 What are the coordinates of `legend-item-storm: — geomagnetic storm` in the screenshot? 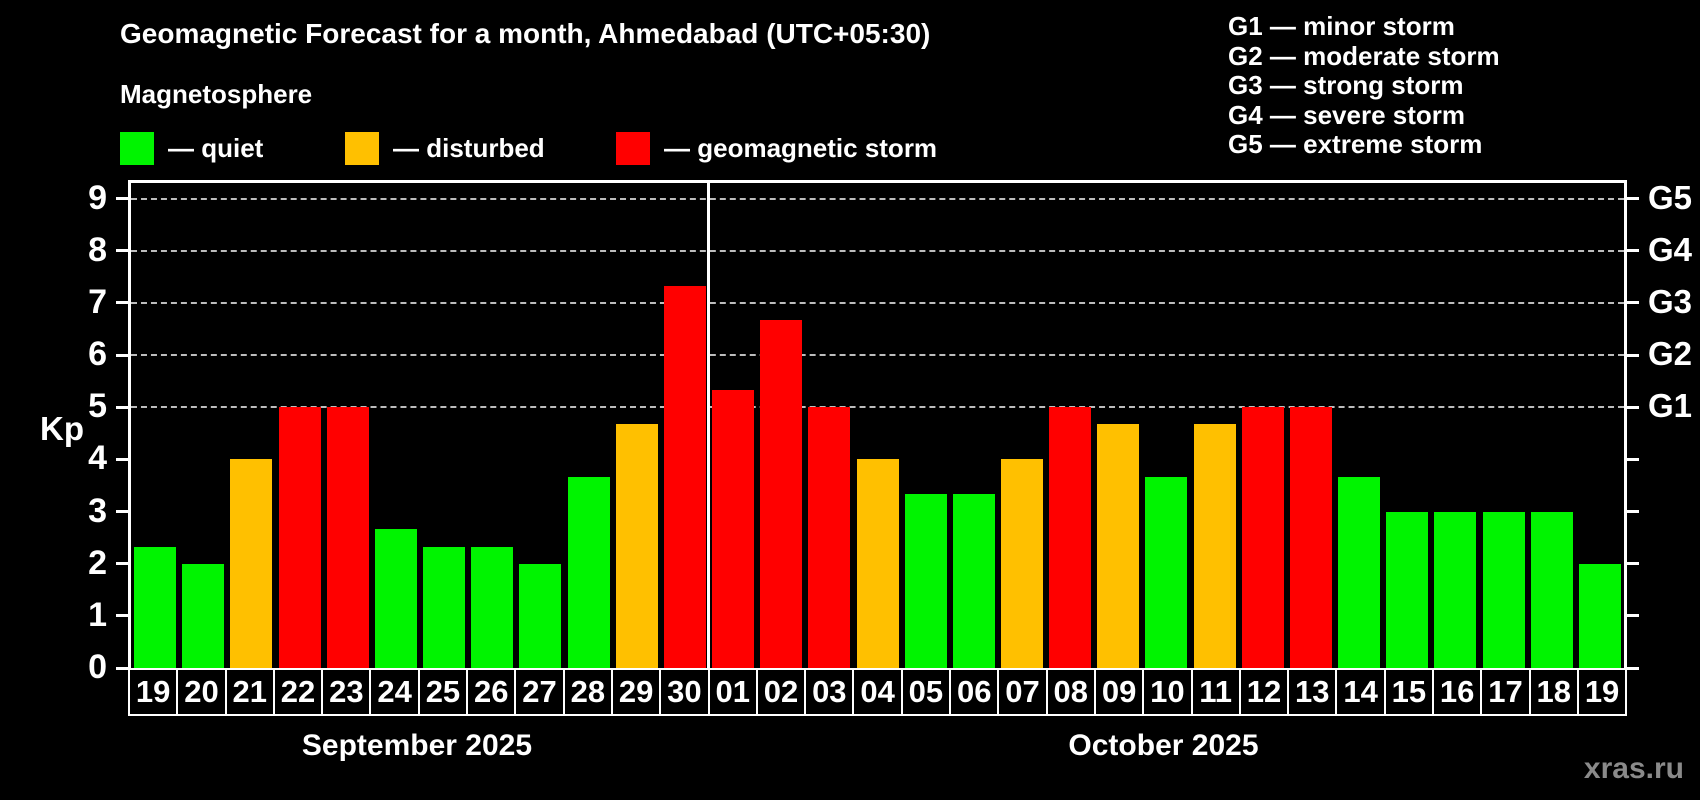 It's located at (776, 148).